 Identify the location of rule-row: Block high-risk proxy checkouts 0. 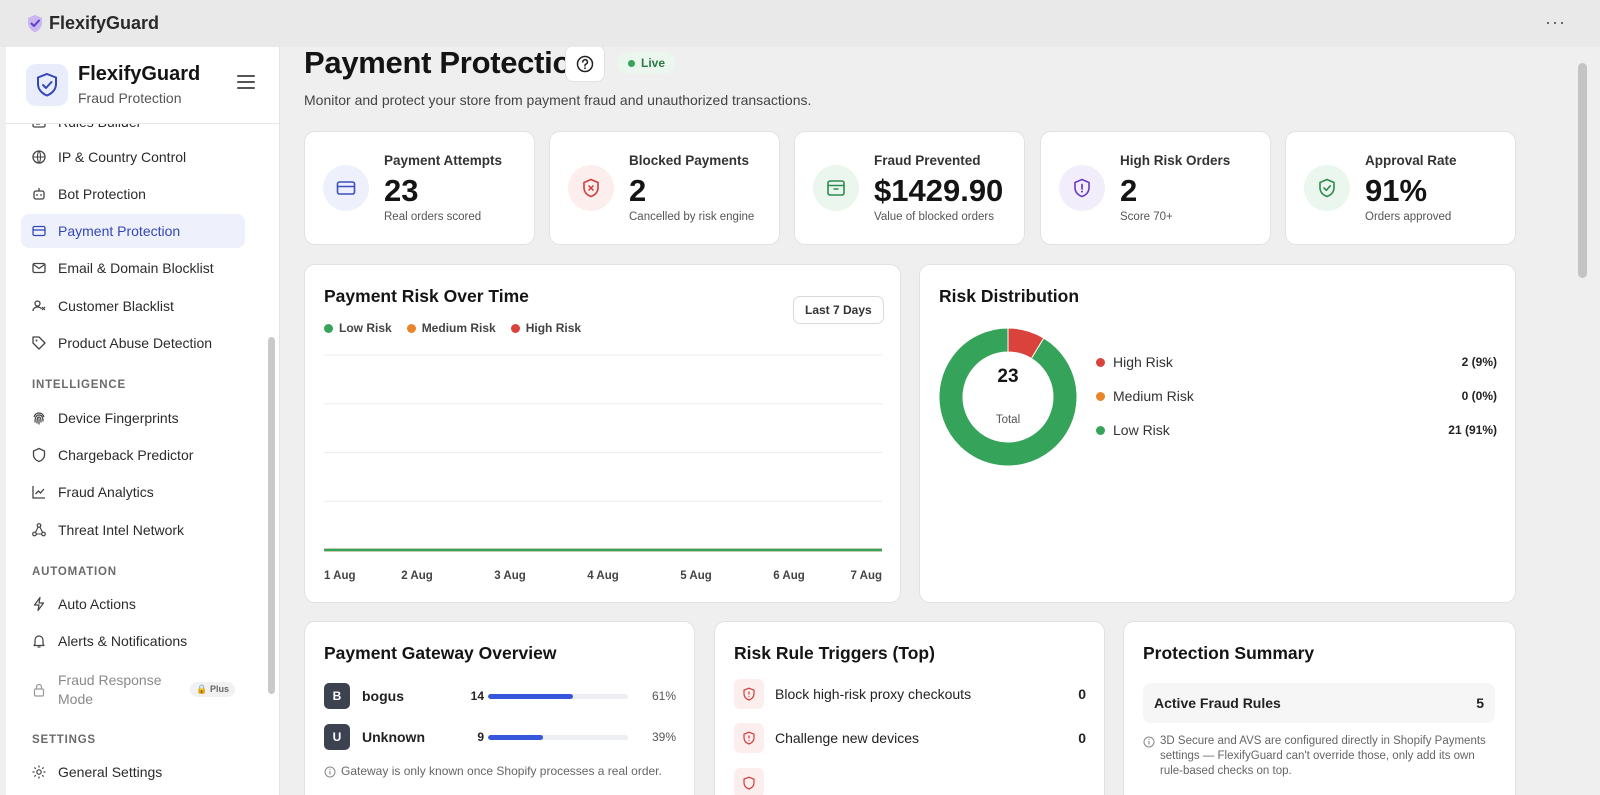
(910, 694).